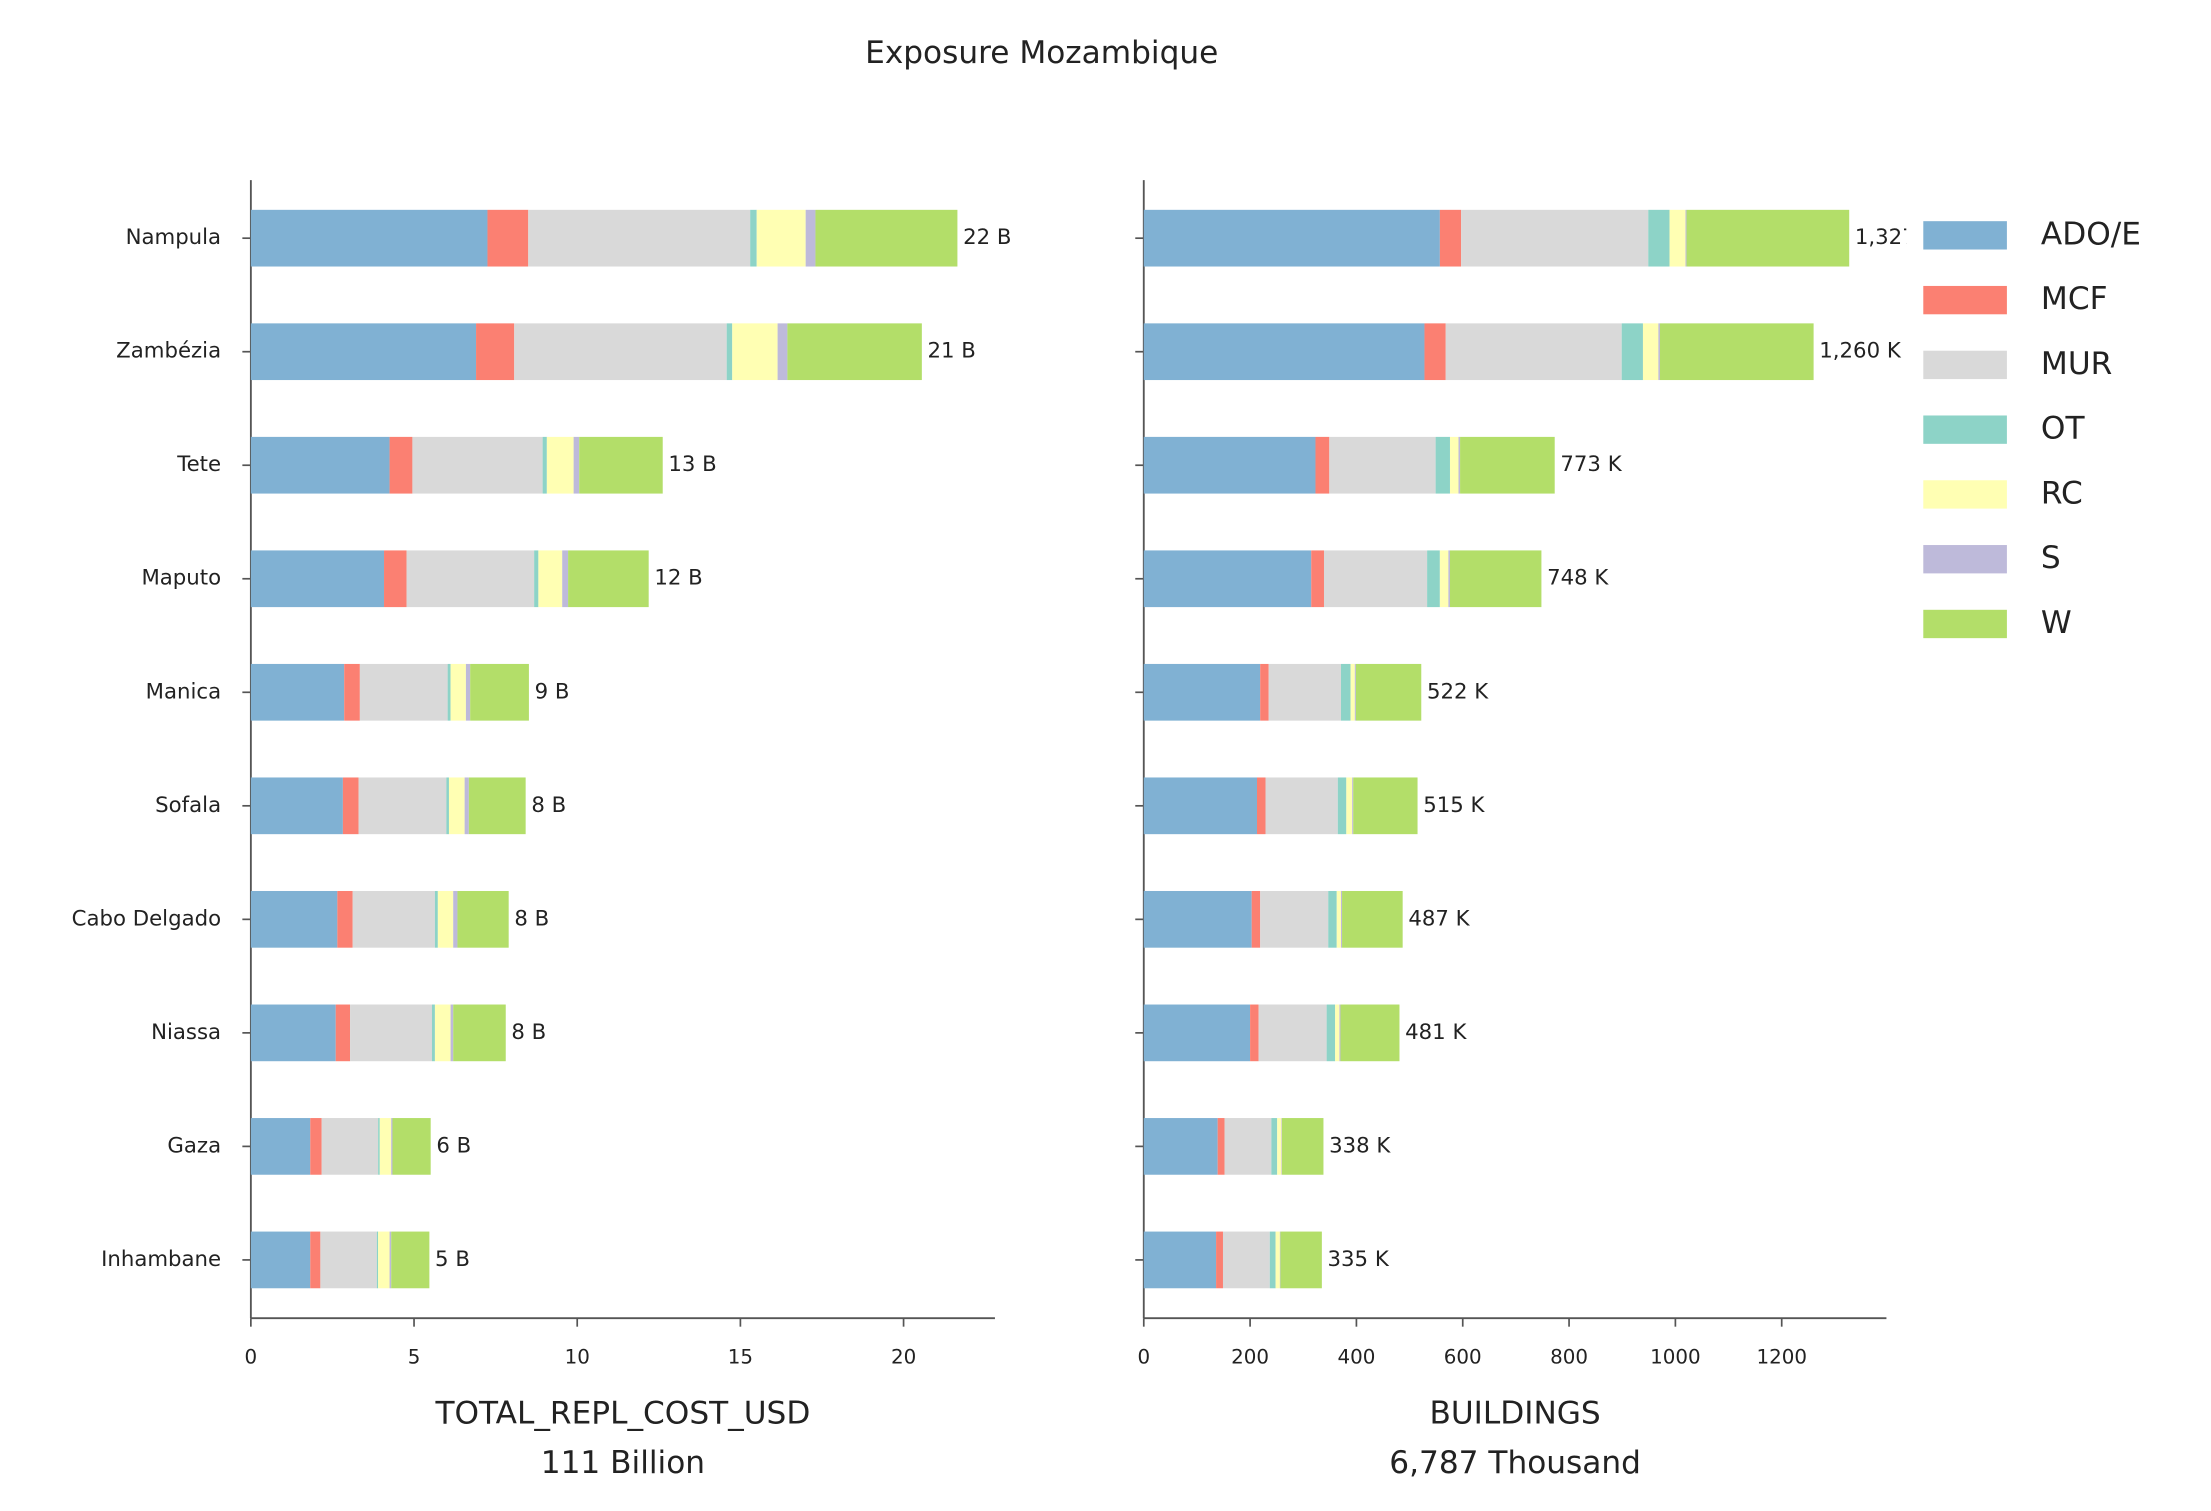  I want to click on x-tick-label: 15, so click(740, 1356).